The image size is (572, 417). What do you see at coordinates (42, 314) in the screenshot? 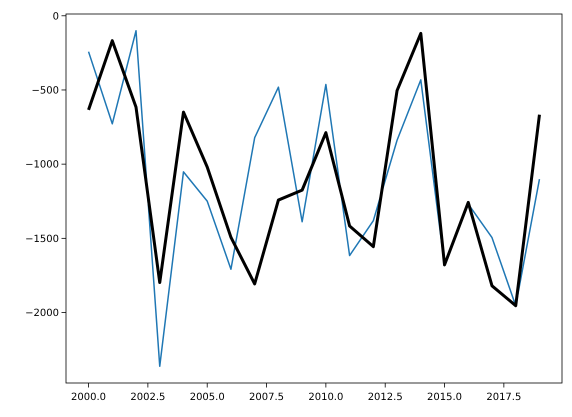
I see `y-tick-label: −2000` at bounding box center [42, 314].